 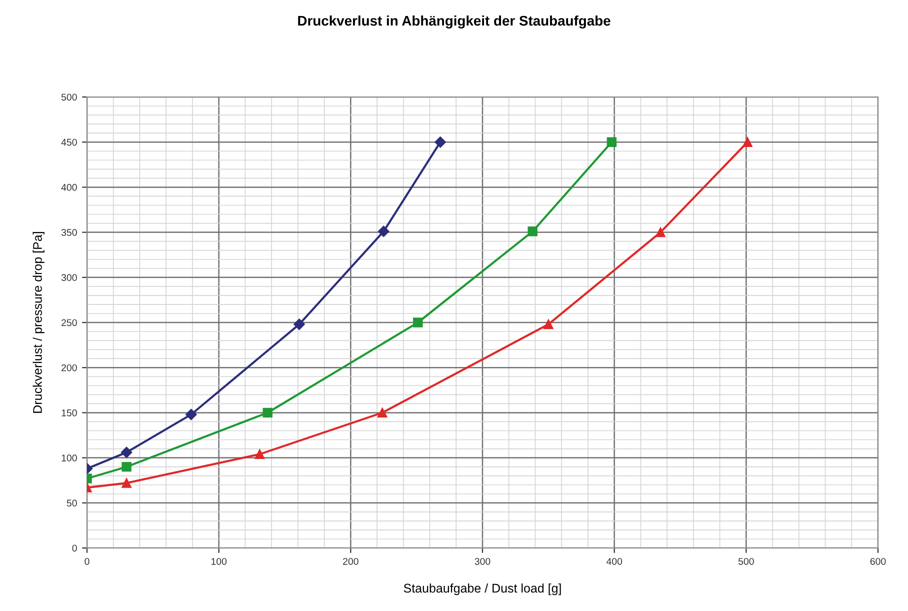 I want to click on x-tick-label: 600, so click(x=878, y=561).